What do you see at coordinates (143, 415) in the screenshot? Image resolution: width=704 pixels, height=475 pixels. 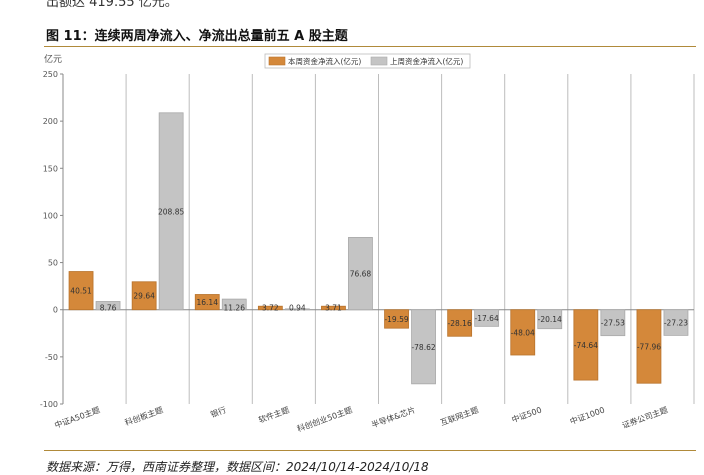 I see `x-tick-label: 科创板主题` at bounding box center [143, 415].